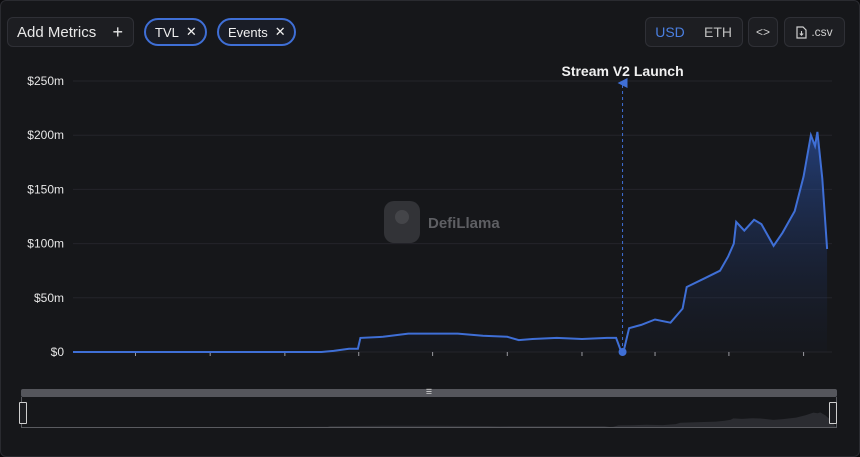 This screenshot has height=457, width=860. What do you see at coordinates (833, 413) in the screenshot?
I see `brush-right-handle` at bounding box center [833, 413].